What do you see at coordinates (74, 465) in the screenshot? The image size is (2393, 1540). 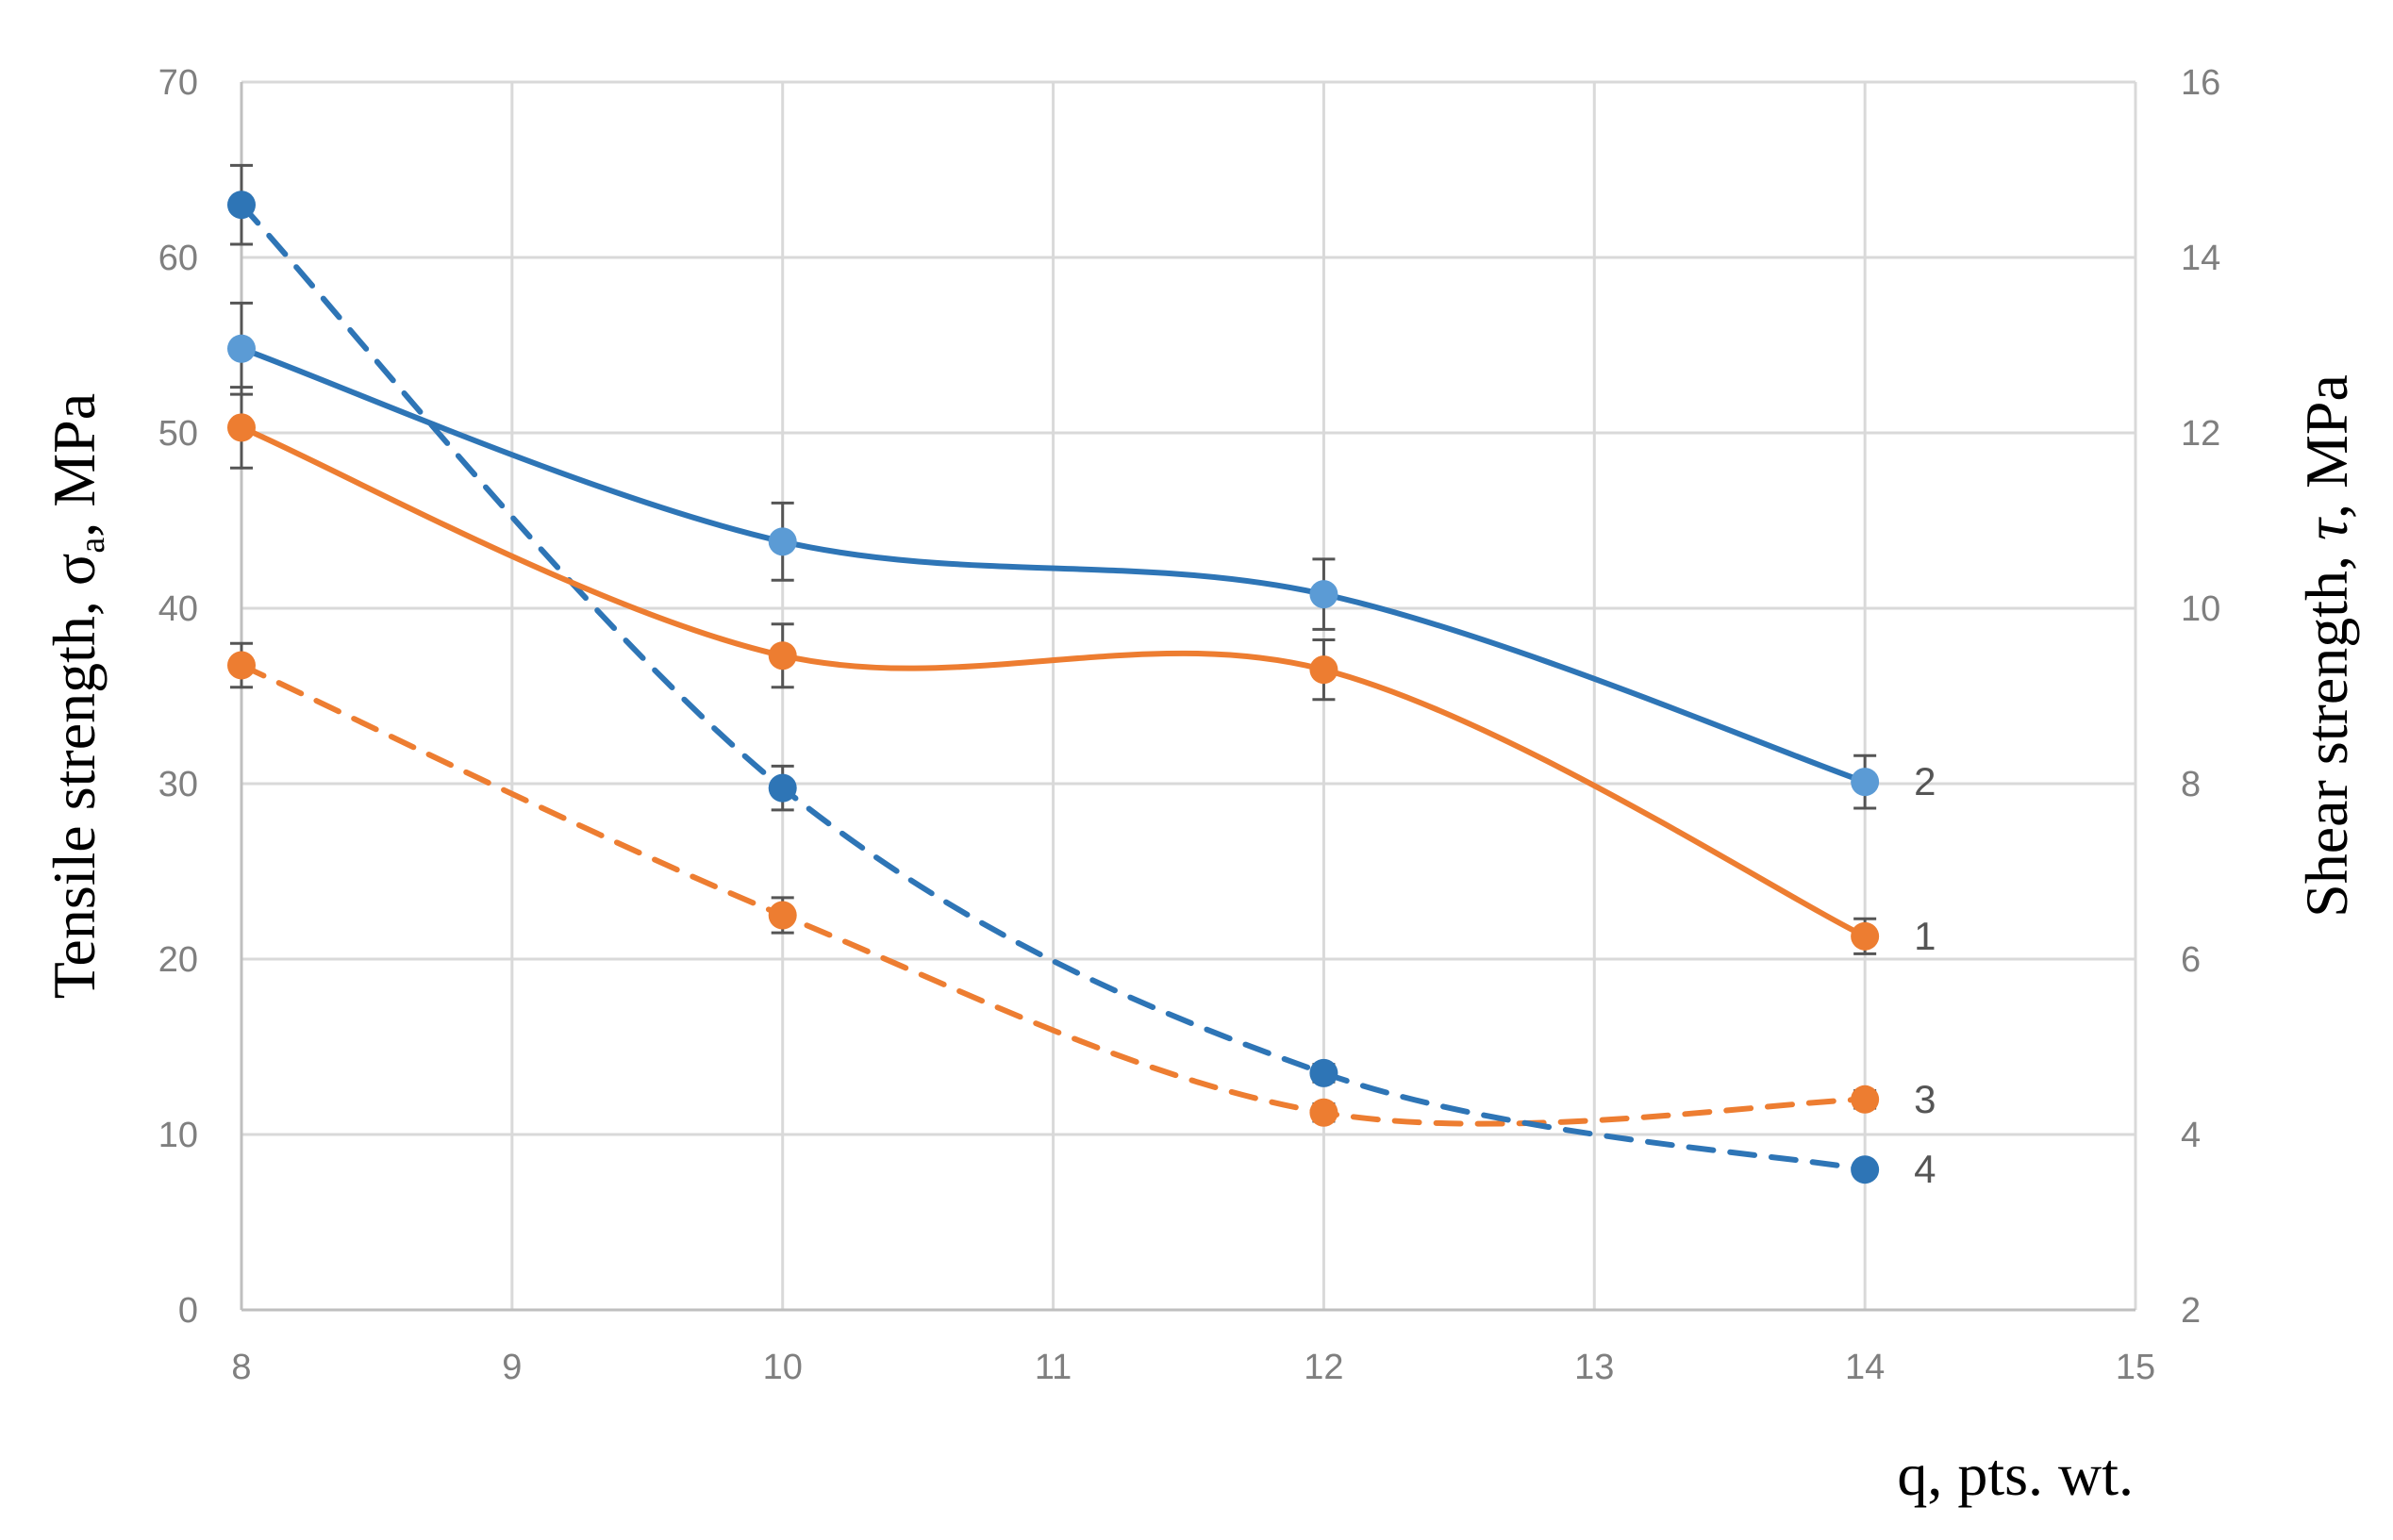 I see `left-axis-title-unit: , MPa` at bounding box center [74, 465].